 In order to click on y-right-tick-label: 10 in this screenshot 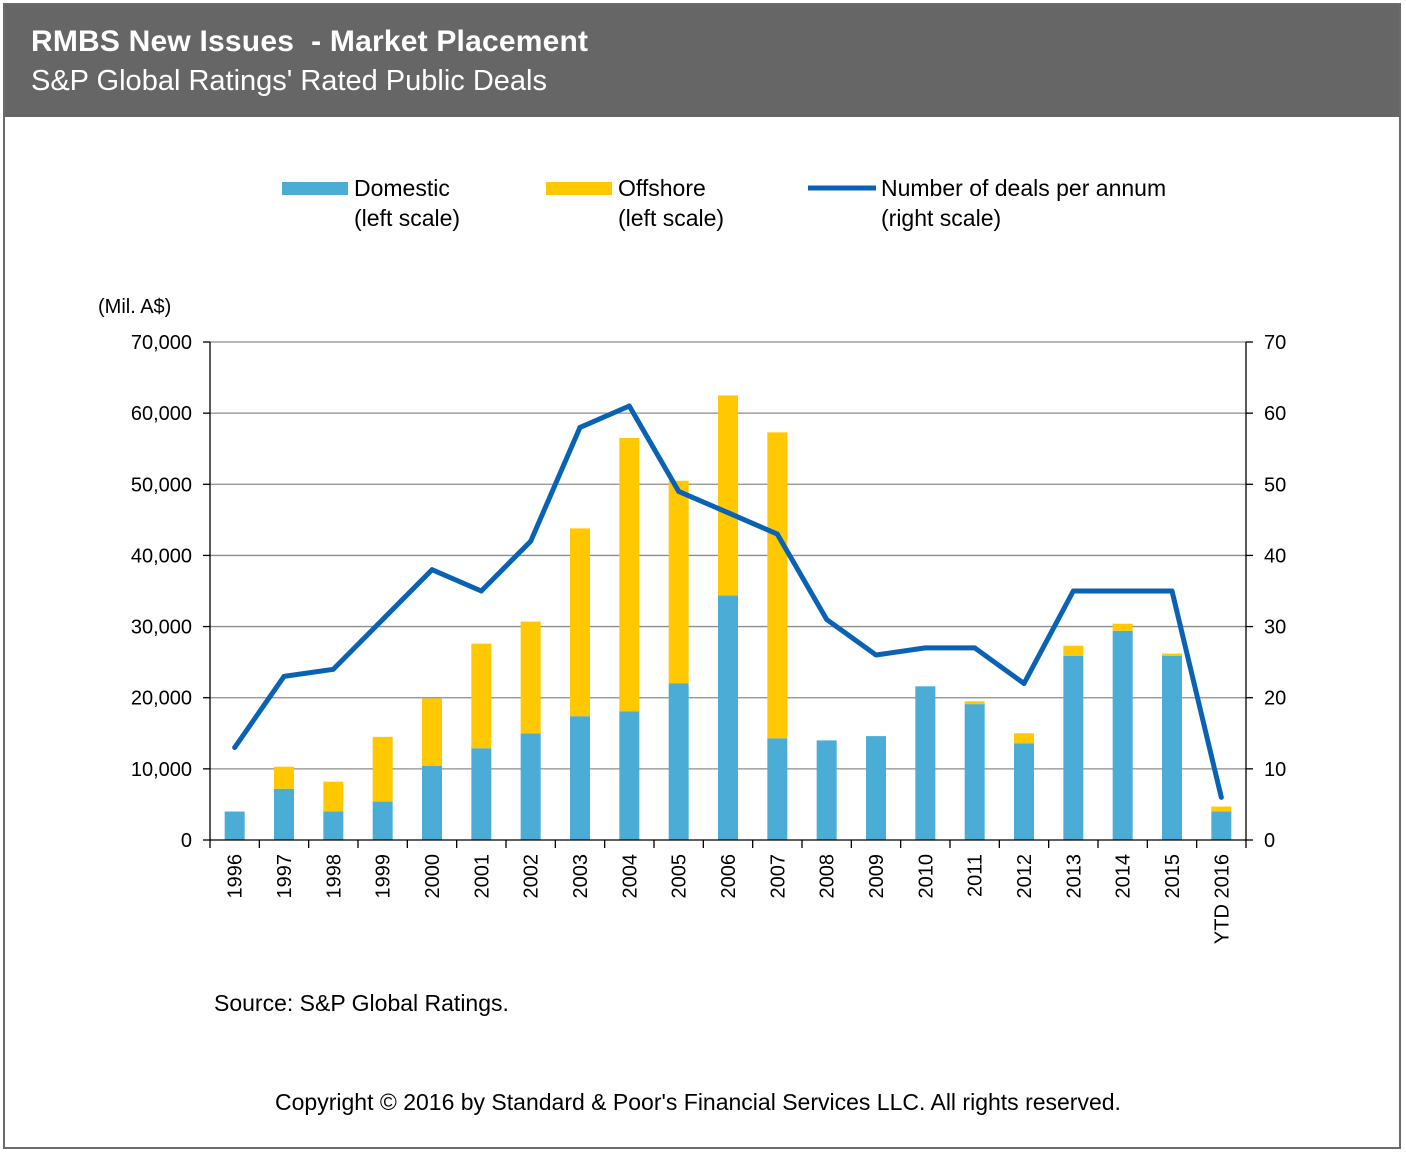, I will do `click(1275, 770)`.